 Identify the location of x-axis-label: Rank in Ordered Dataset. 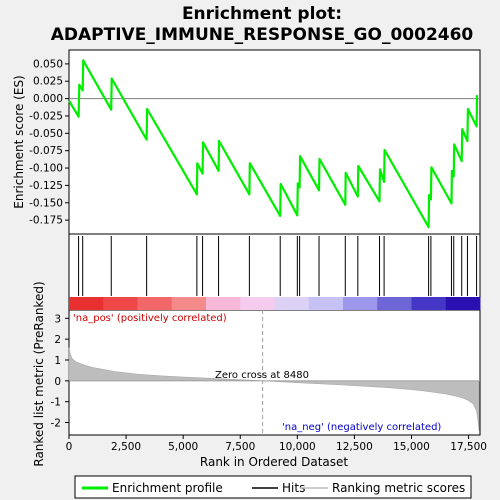
(274, 462).